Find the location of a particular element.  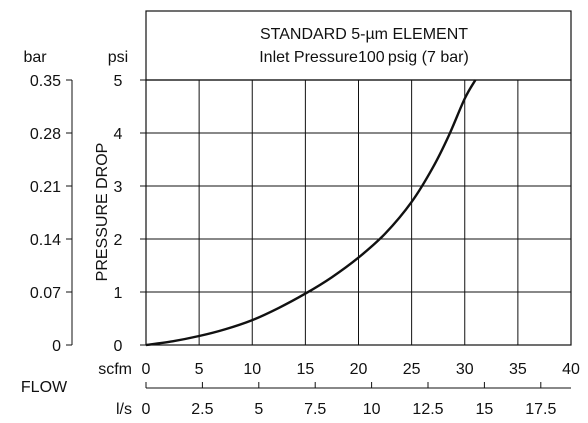

scfm-unit-label: scfm is located at coordinates (115, 369).